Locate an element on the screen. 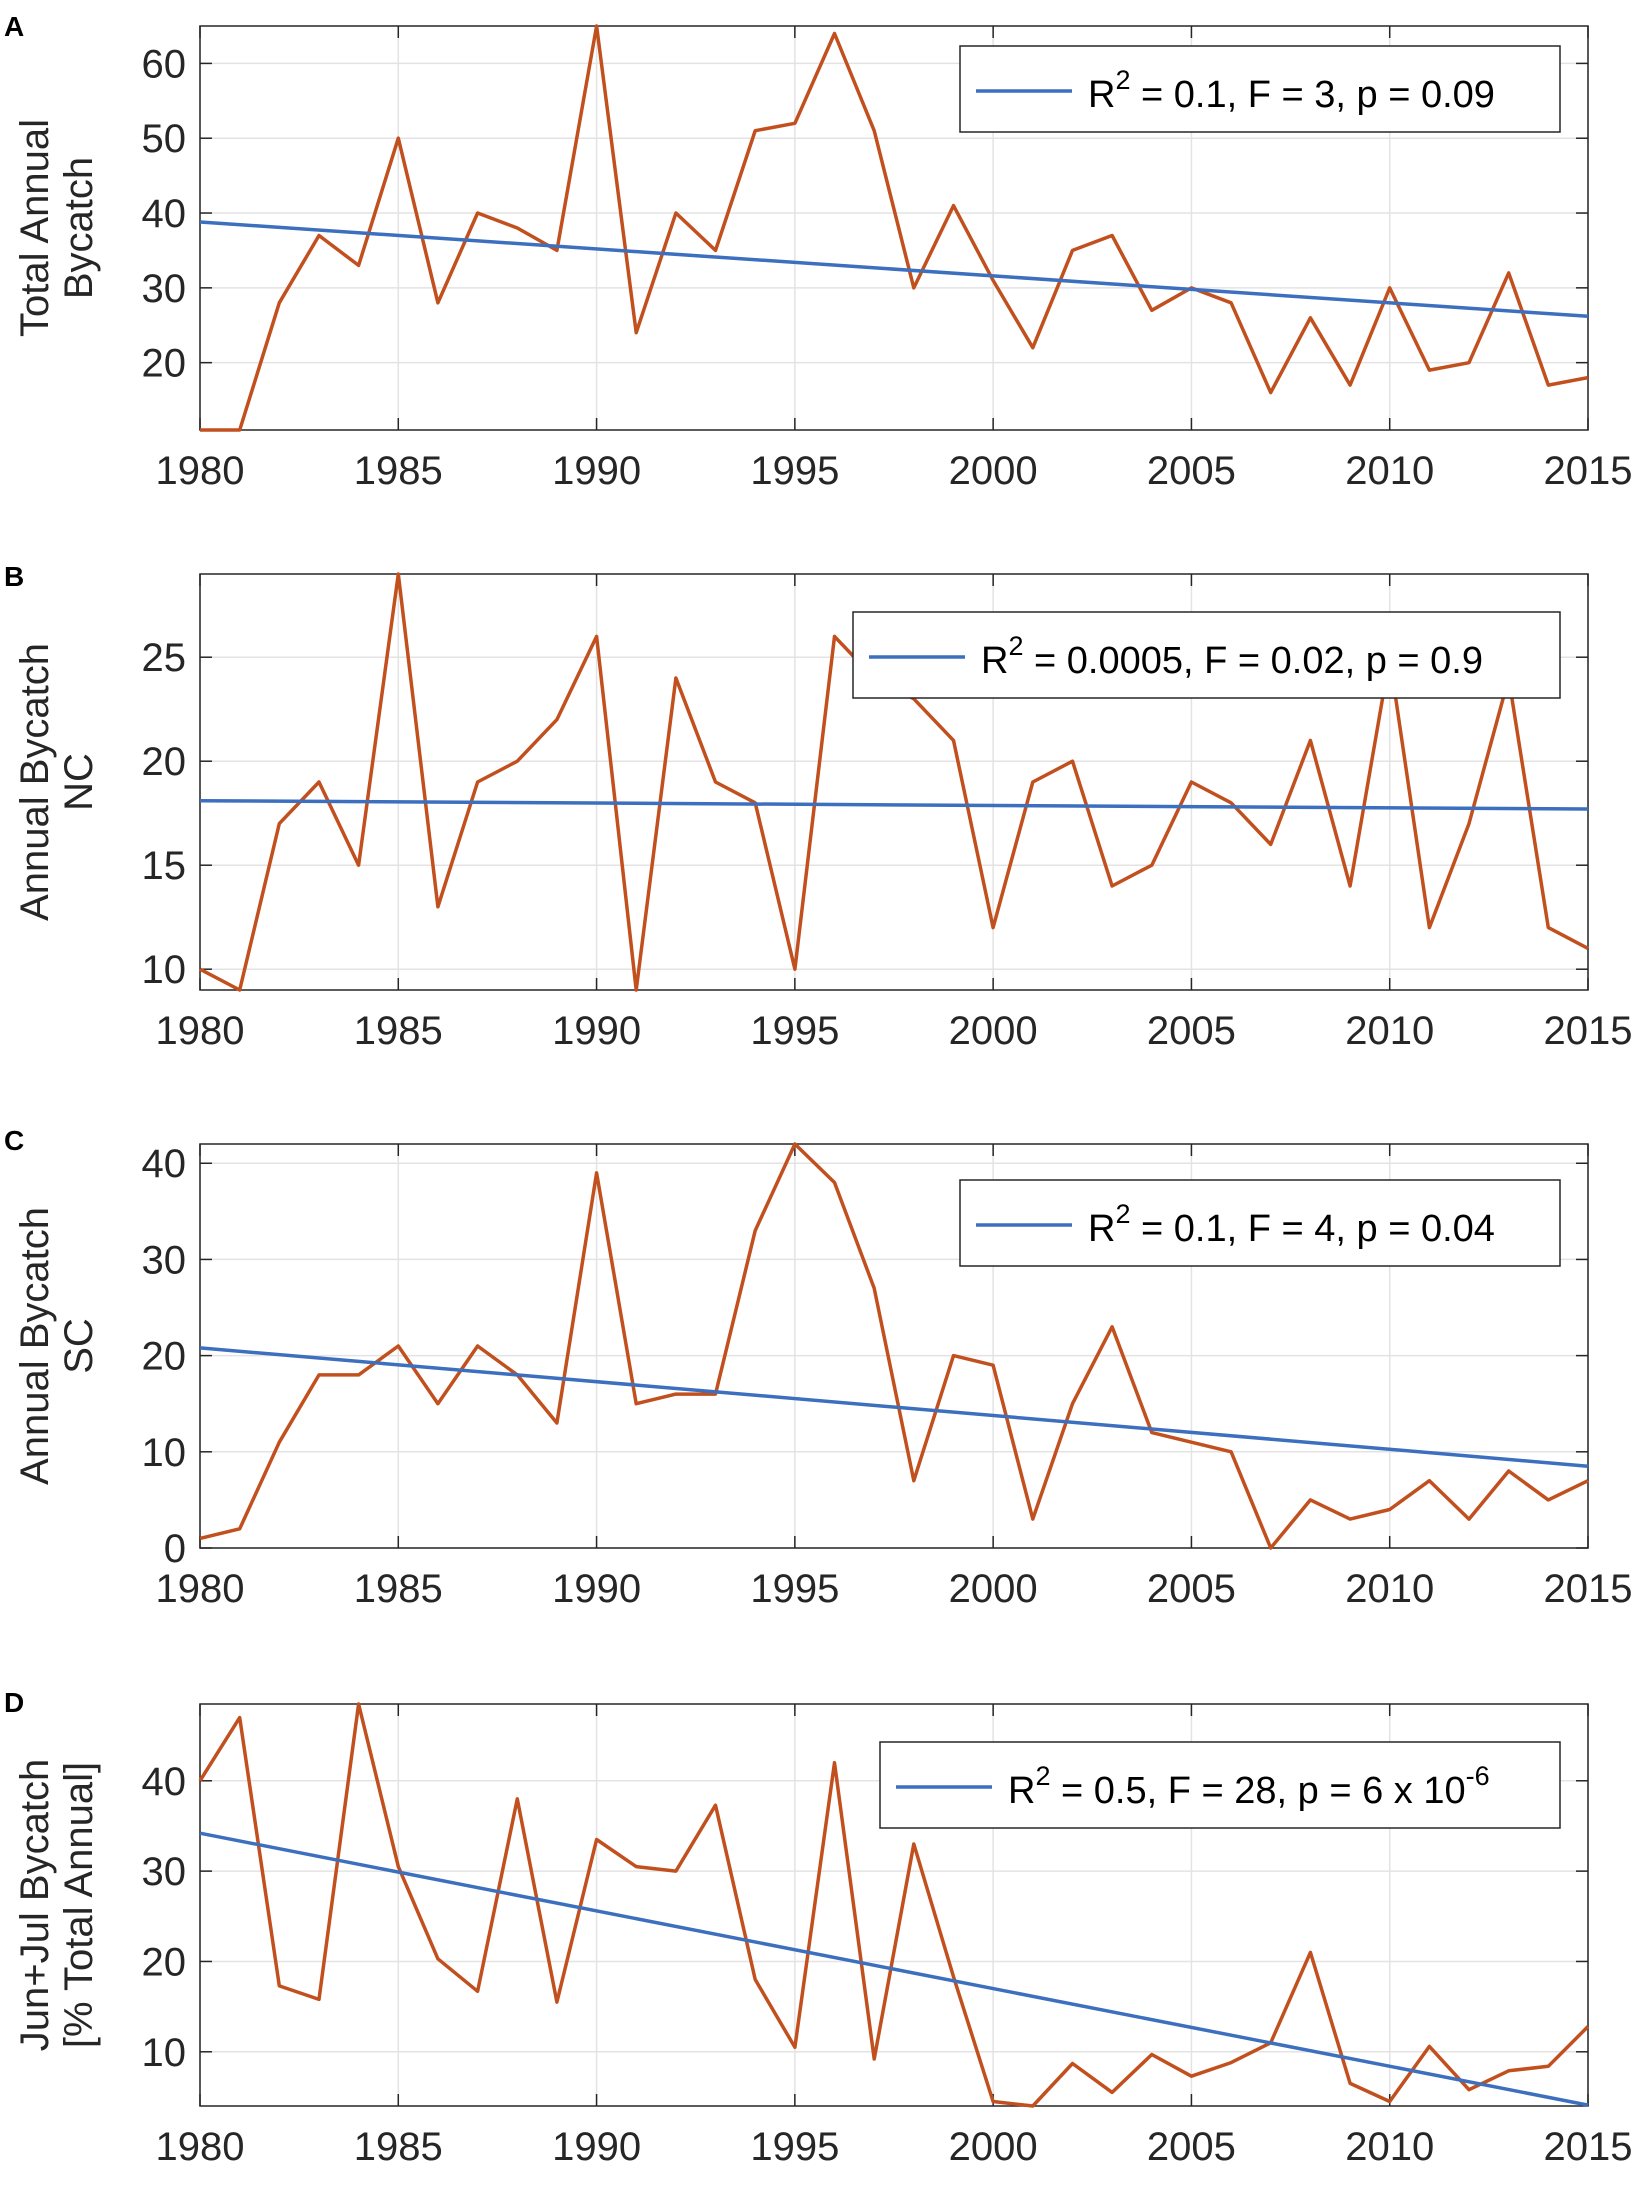 This screenshot has width=1650, height=2190. legend-text: R2 = 0.1, F = 4, p = 0.04 is located at coordinates (1291, 1224).